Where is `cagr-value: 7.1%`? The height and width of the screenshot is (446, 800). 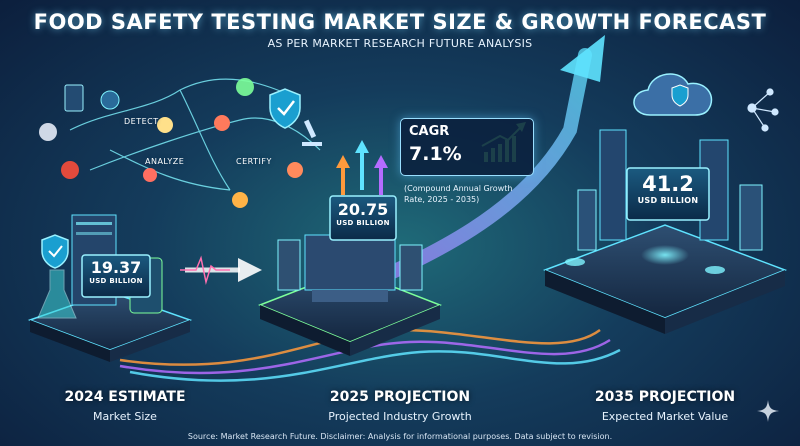 cagr-value: 7.1% is located at coordinates (435, 154).